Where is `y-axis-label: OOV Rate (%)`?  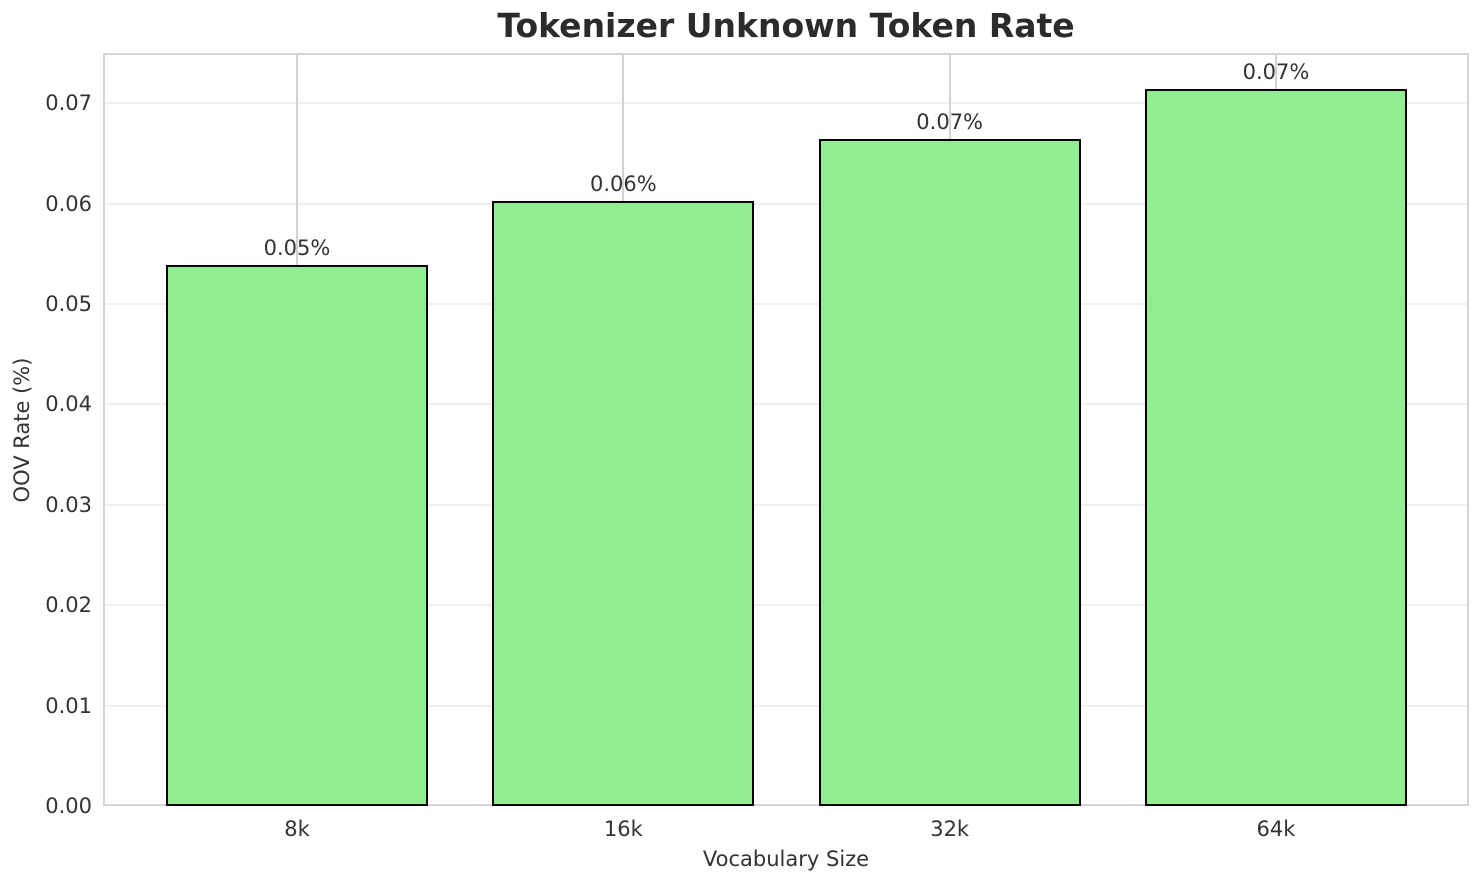
y-axis-label: OOV Rate (%) is located at coordinates (22, 430).